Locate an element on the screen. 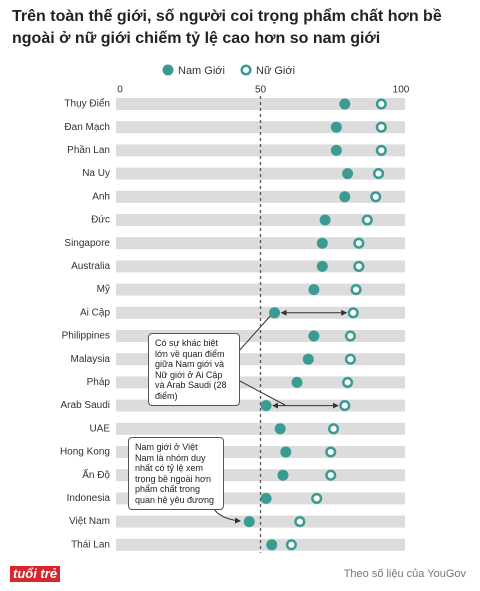  y-tick-label: Mỹ is located at coordinates (103, 289).